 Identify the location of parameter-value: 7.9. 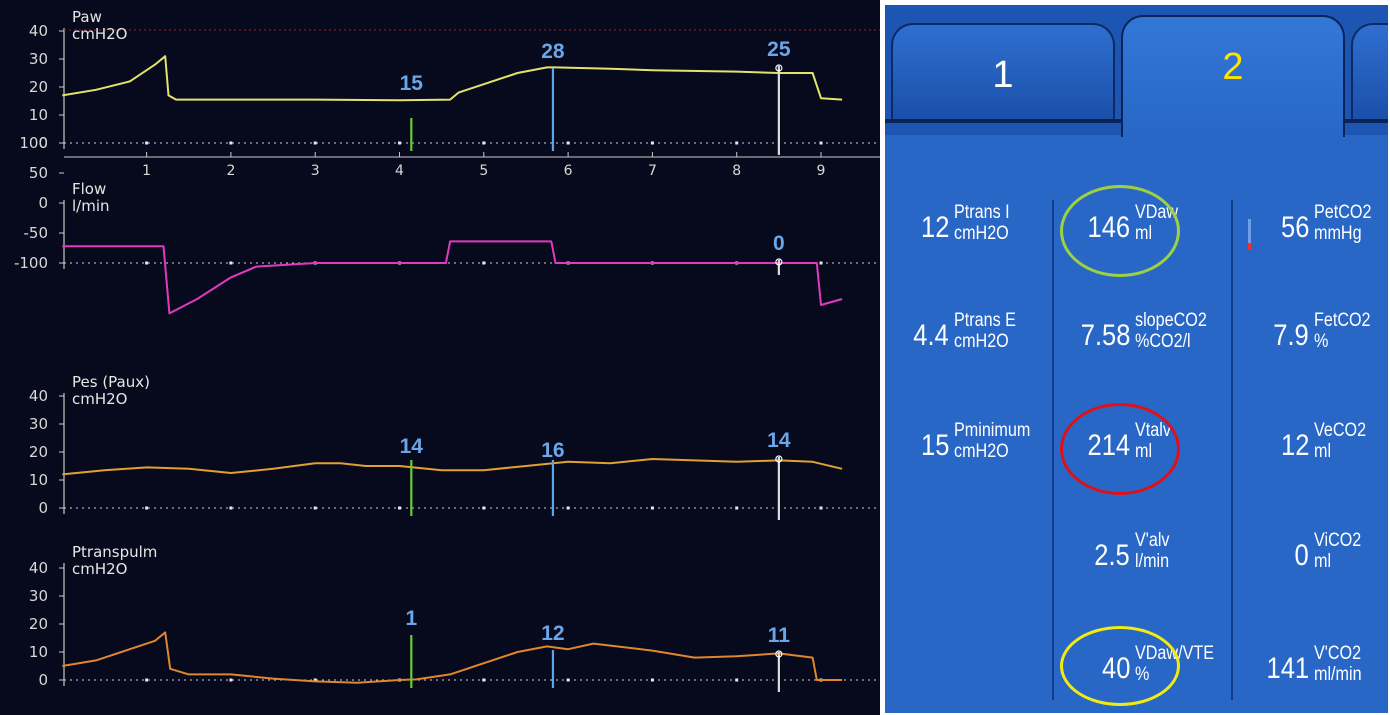
(1291, 335).